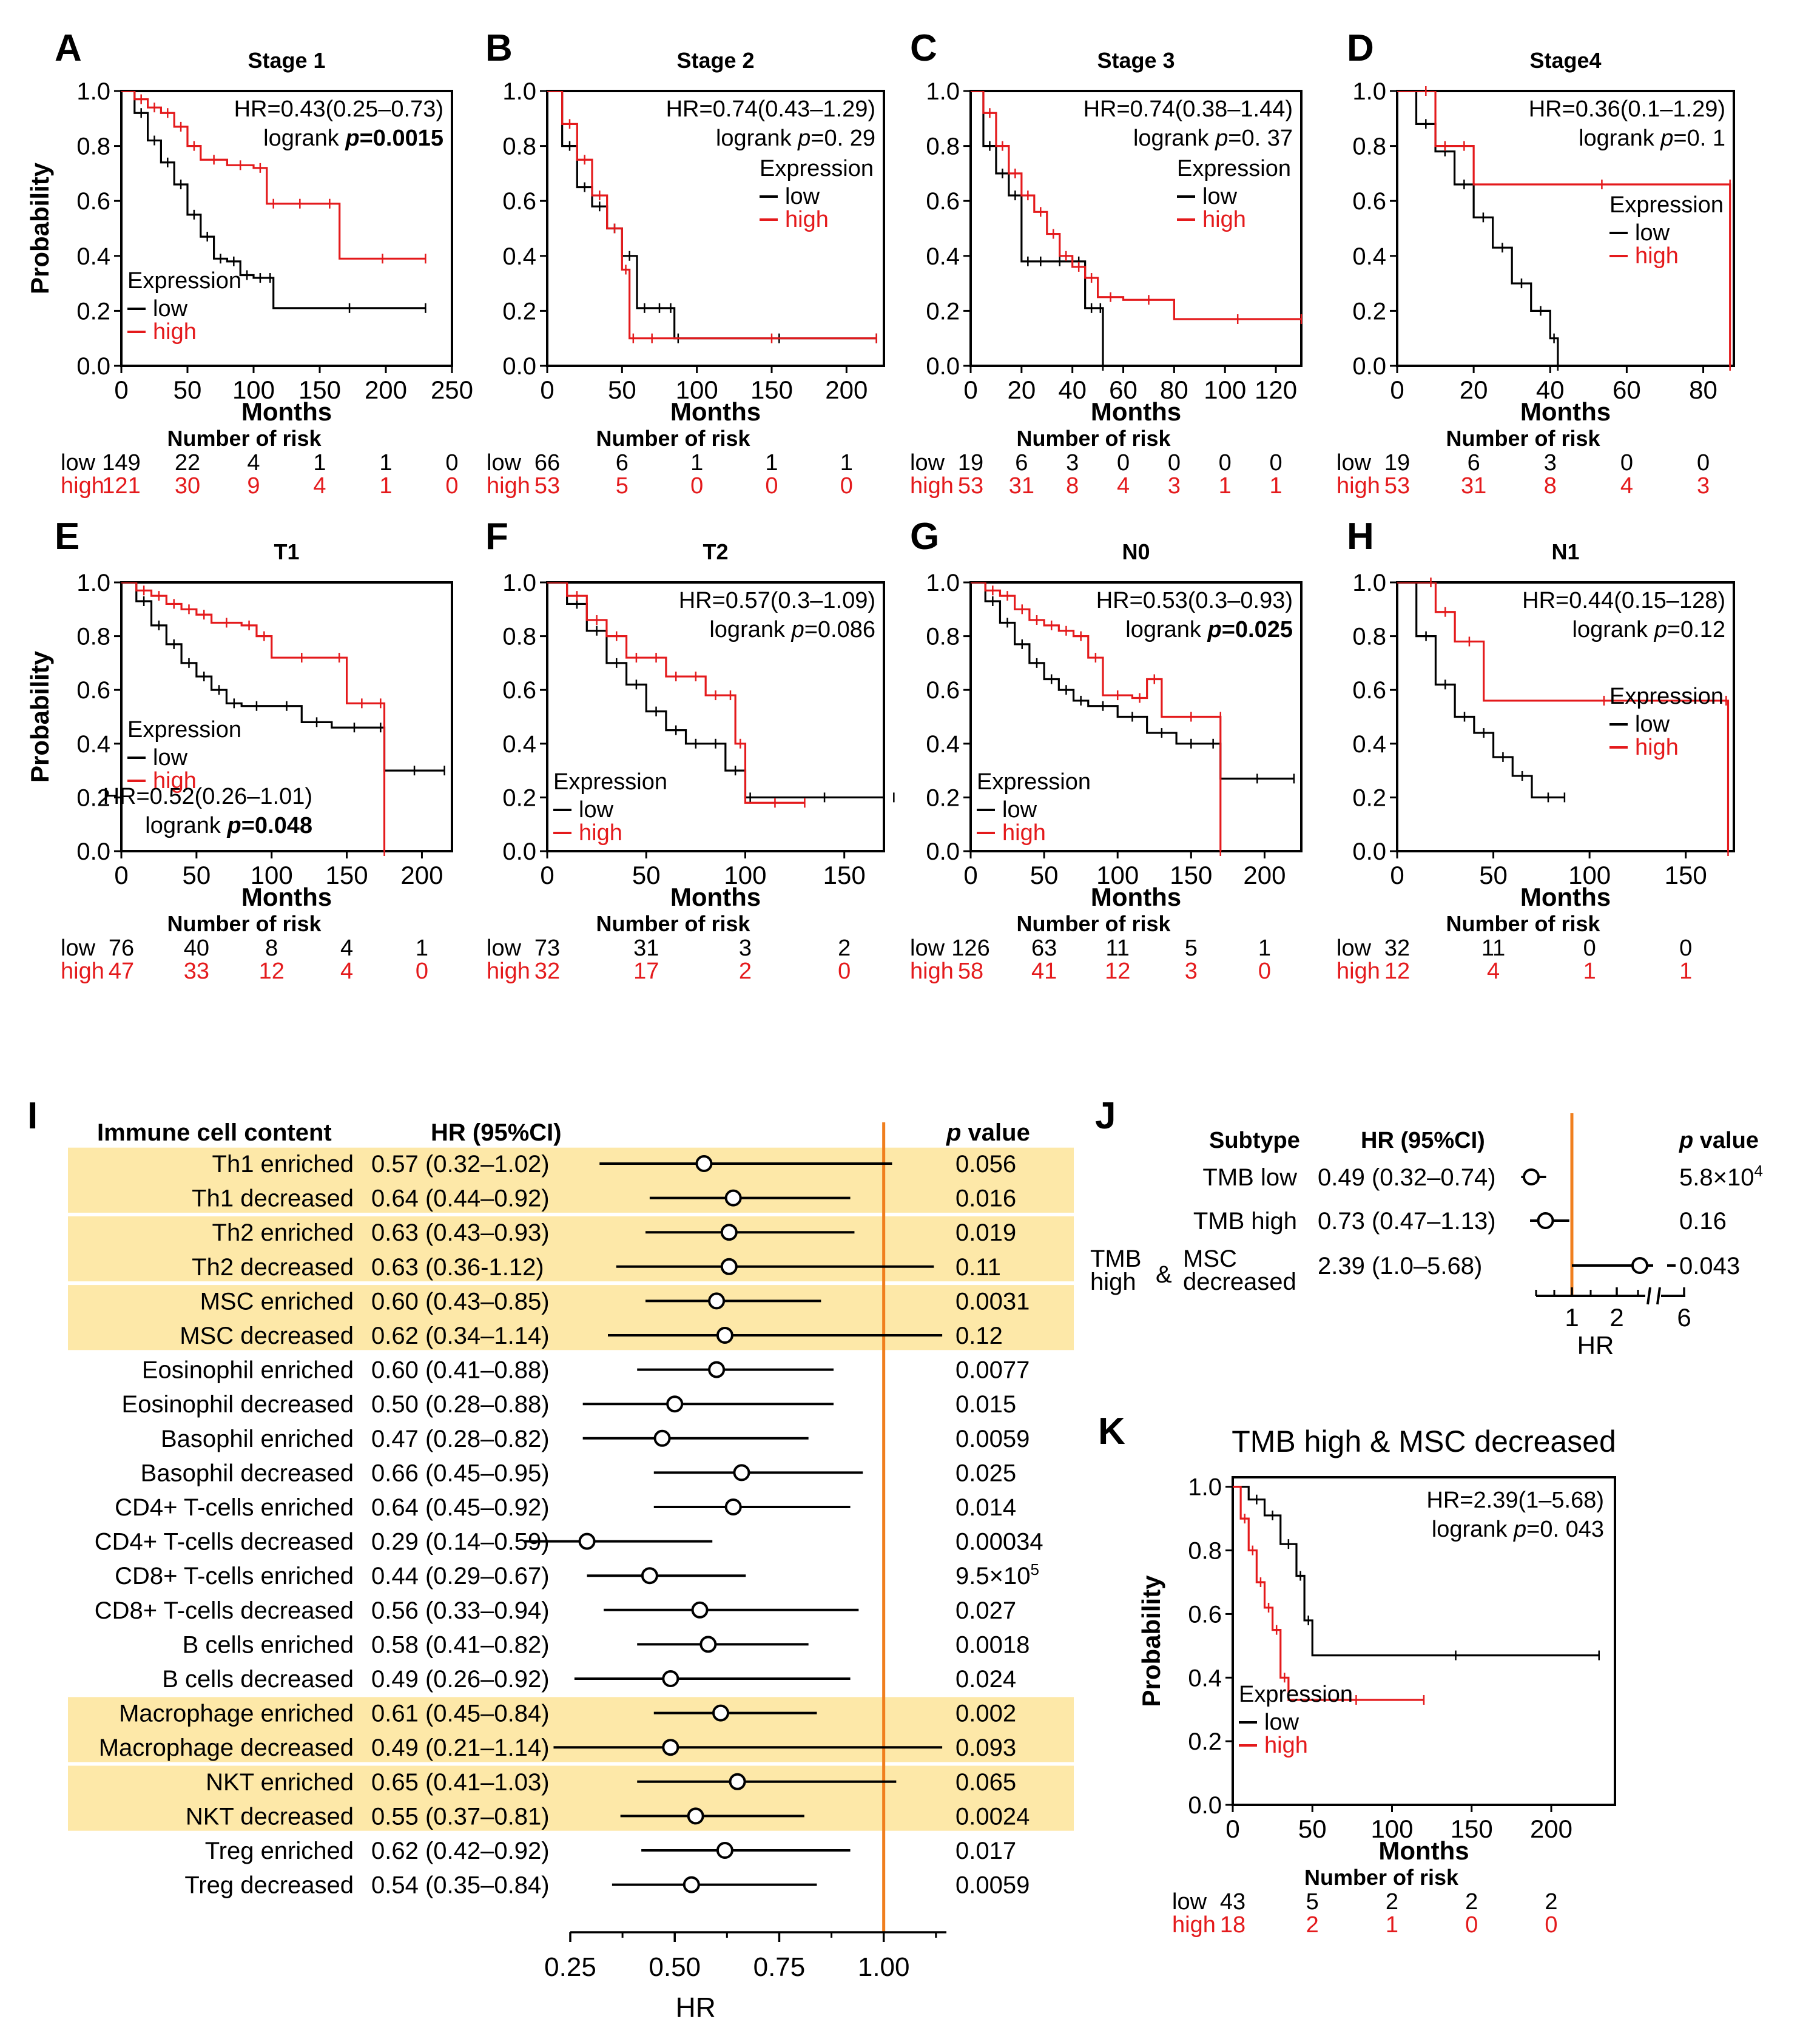 The width and height of the screenshot is (1820, 2036). I want to click on hr-annotation: HR=0.52(0.26–1.01), so click(207, 796).